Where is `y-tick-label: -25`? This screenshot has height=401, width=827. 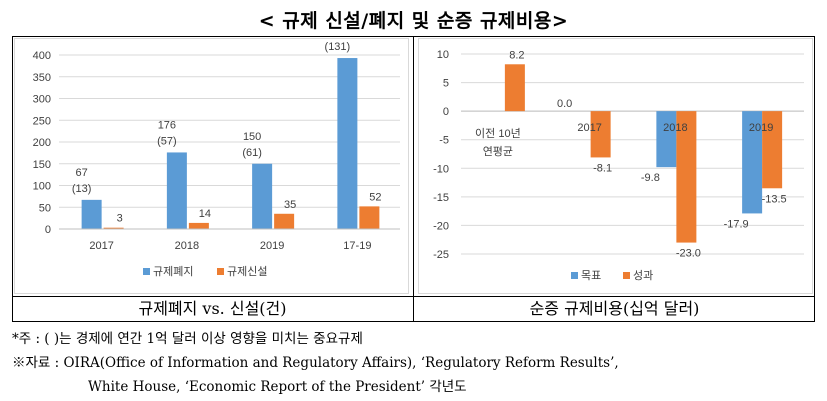 y-tick-label: -25 is located at coordinates (441, 255).